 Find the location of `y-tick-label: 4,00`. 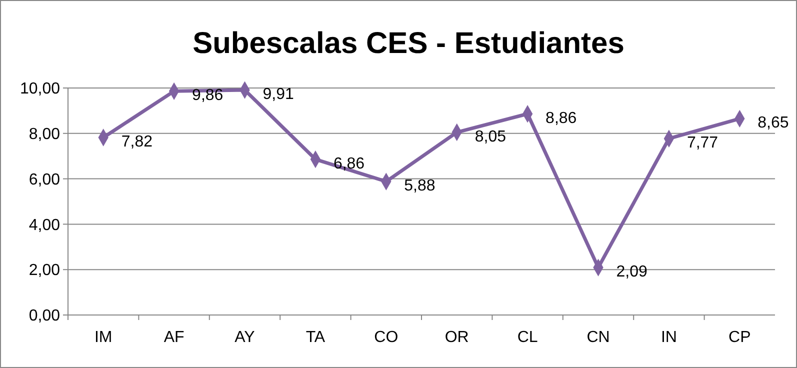

y-tick-label: 4,00 is located at coordinates (44, 225).